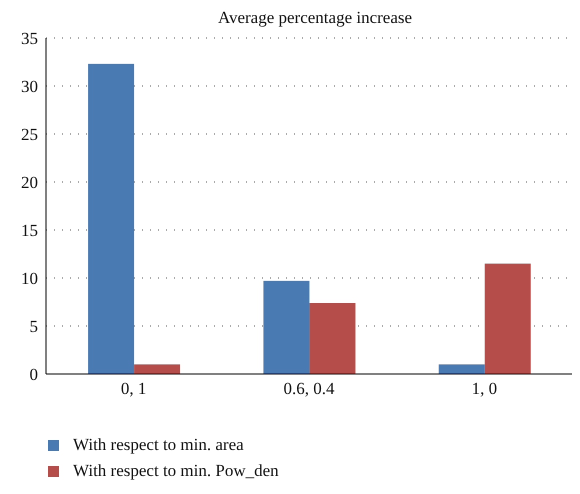 This screenshot has width=580, height=494. What do you see at coordinates (485, 388) in the screenshot?
I see `x-tick-label: 1, 0` at bounding box center [485, 388].